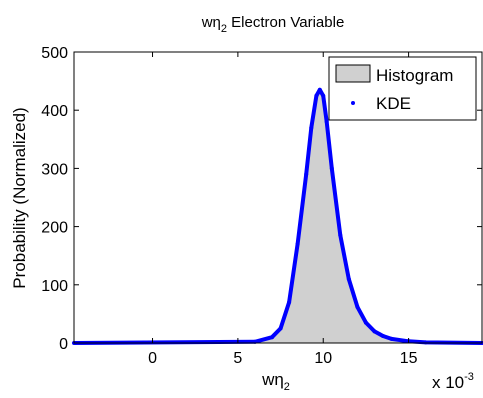 The image size is (483, 398). I want to click on x-axis-multiplier-exp: -3, so click(469, 377).